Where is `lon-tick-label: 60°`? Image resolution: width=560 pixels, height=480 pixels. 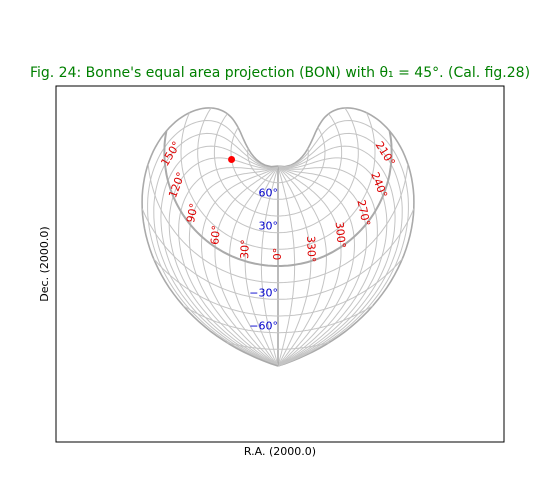
lon-tick-label: 60° is located at coordinates (215, 235).